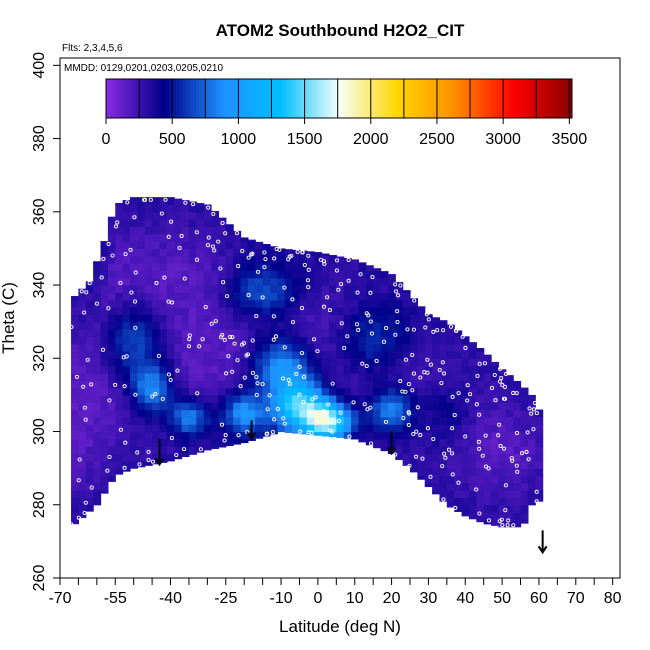 Image resolution: width=650 pixels, height=650 pixels. I want to click on x-tick-label: -55, so click(115, 598).